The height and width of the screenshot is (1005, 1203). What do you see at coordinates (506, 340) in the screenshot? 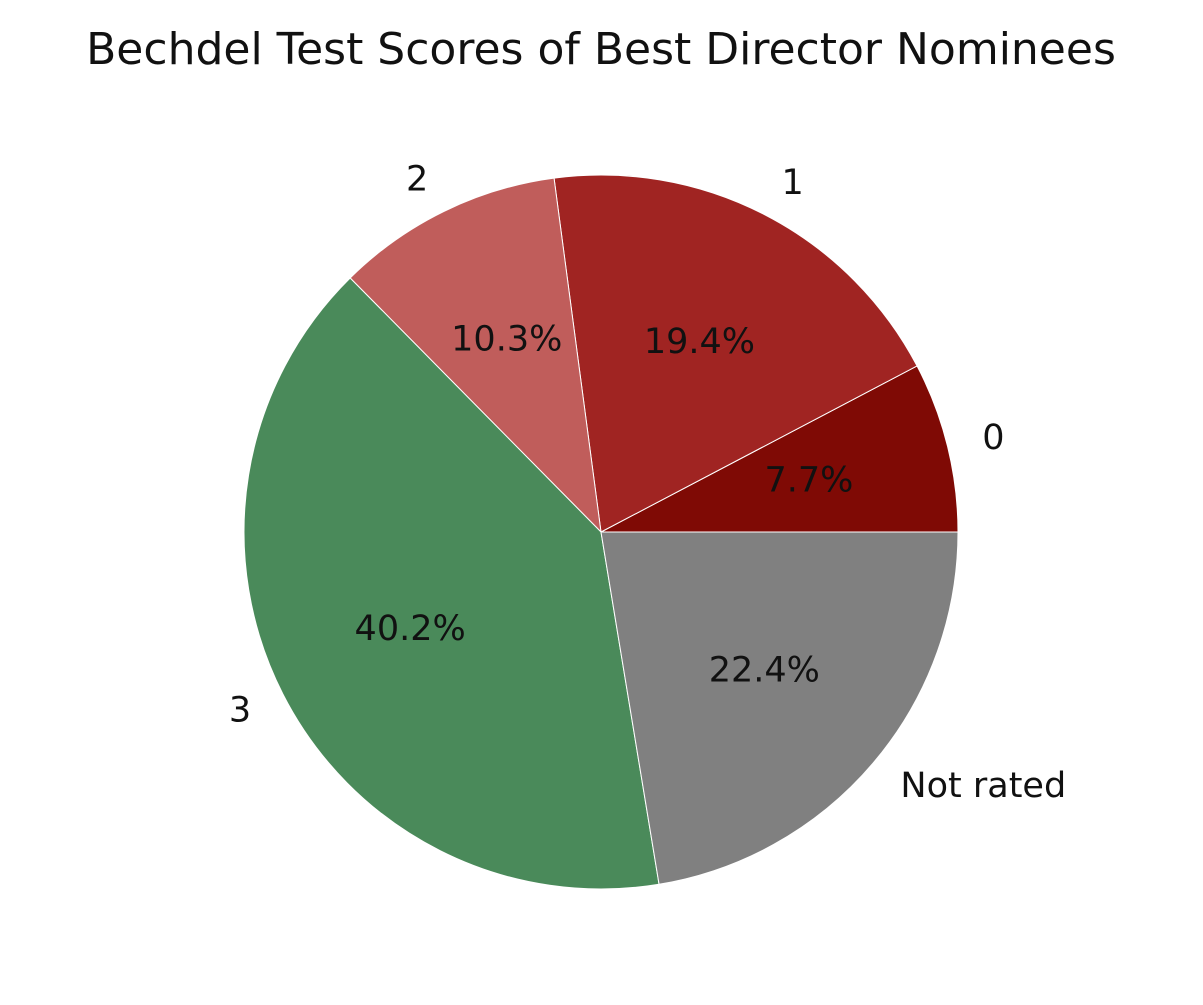
I see `pie-slice-2-percent-label: 10.3%` at bounding box center [506, 340].